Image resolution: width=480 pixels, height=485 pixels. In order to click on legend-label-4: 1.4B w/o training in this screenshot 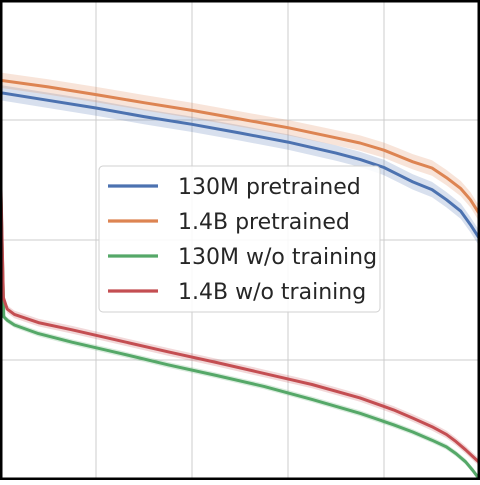, I will do `click(272, 292)`.